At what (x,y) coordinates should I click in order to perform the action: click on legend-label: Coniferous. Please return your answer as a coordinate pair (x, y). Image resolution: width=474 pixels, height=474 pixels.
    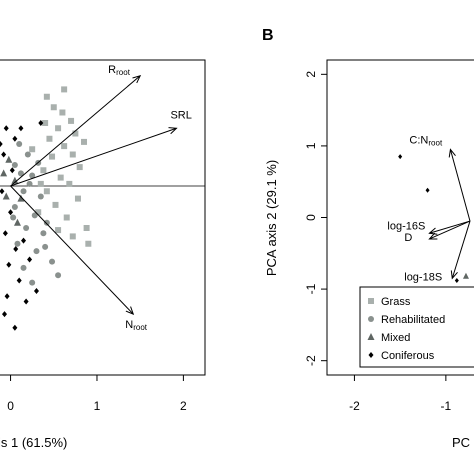
    Looking at the image, I should click on (408, 356).